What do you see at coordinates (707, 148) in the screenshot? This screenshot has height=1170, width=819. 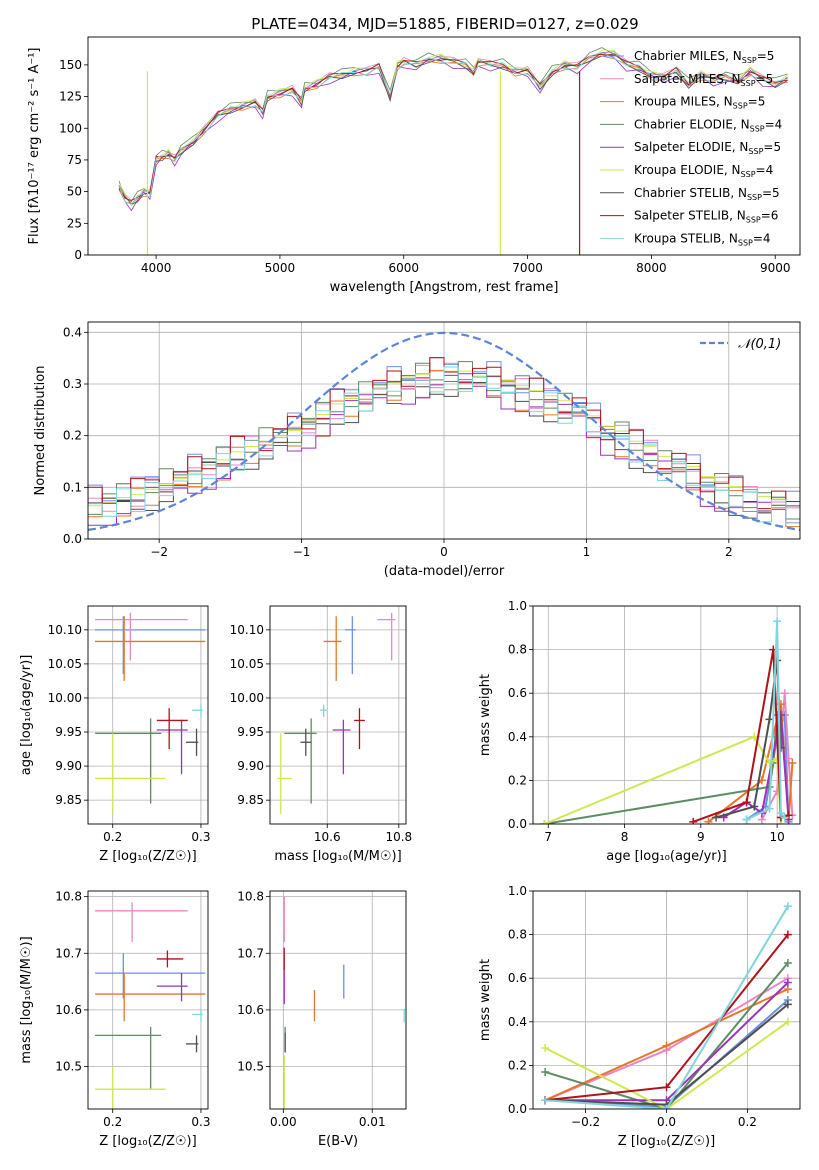 I see `legend-entry: Salpeter ELODIE, NSSP=5` at bounding box center [707, 148].